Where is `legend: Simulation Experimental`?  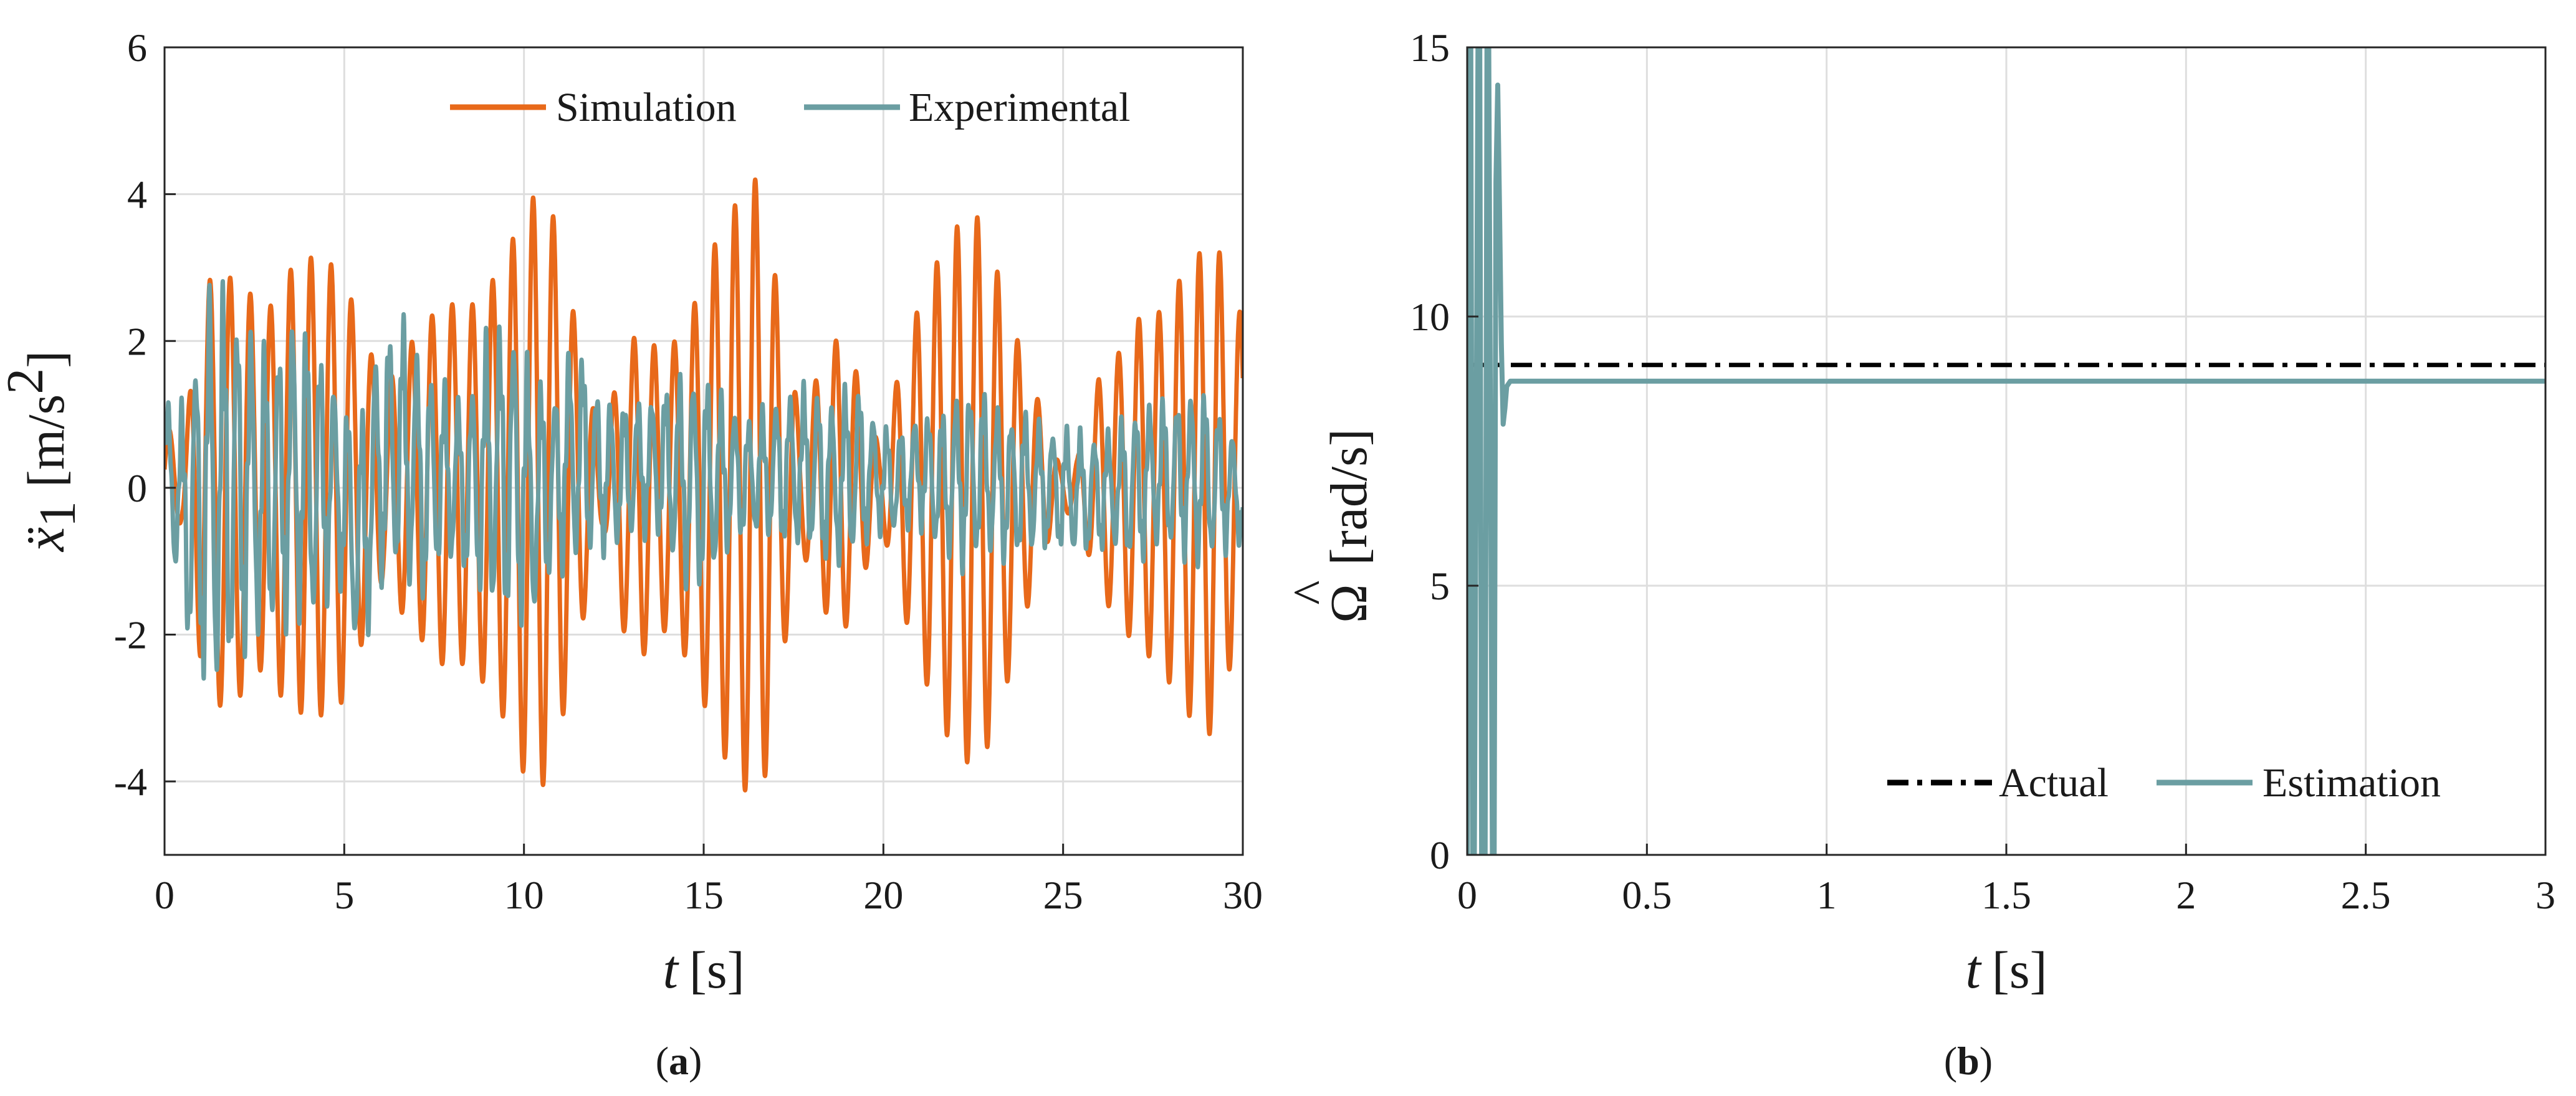 legend: Simulation Experimental is located at coordinates (791, 107).